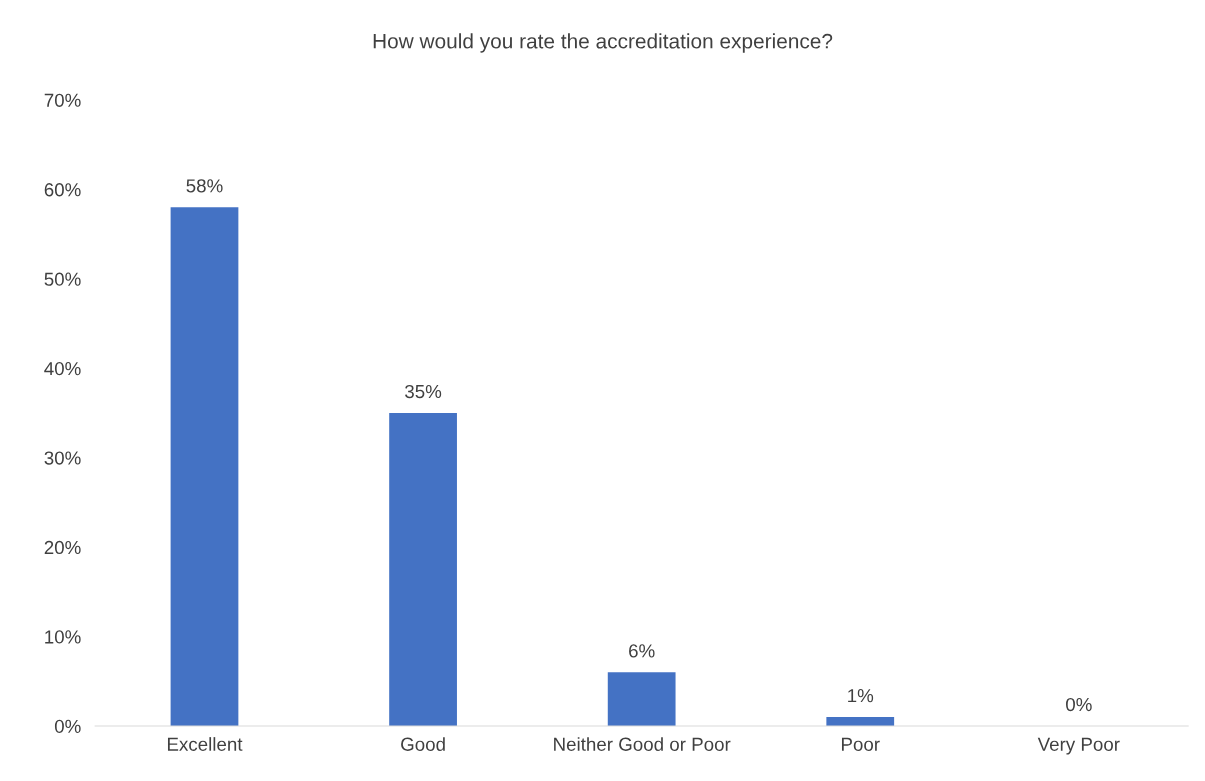 The image size is (1205, 781). What do you see at coordinates (62, 279) in the screenshot?
I see `y-tick-label: 50%` at bounding box center [62, 279].